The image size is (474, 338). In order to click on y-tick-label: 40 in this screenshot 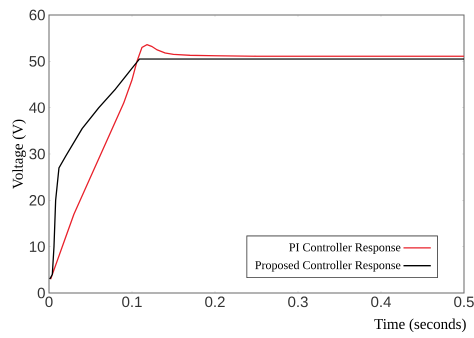, I will do `click(37, 107)`.